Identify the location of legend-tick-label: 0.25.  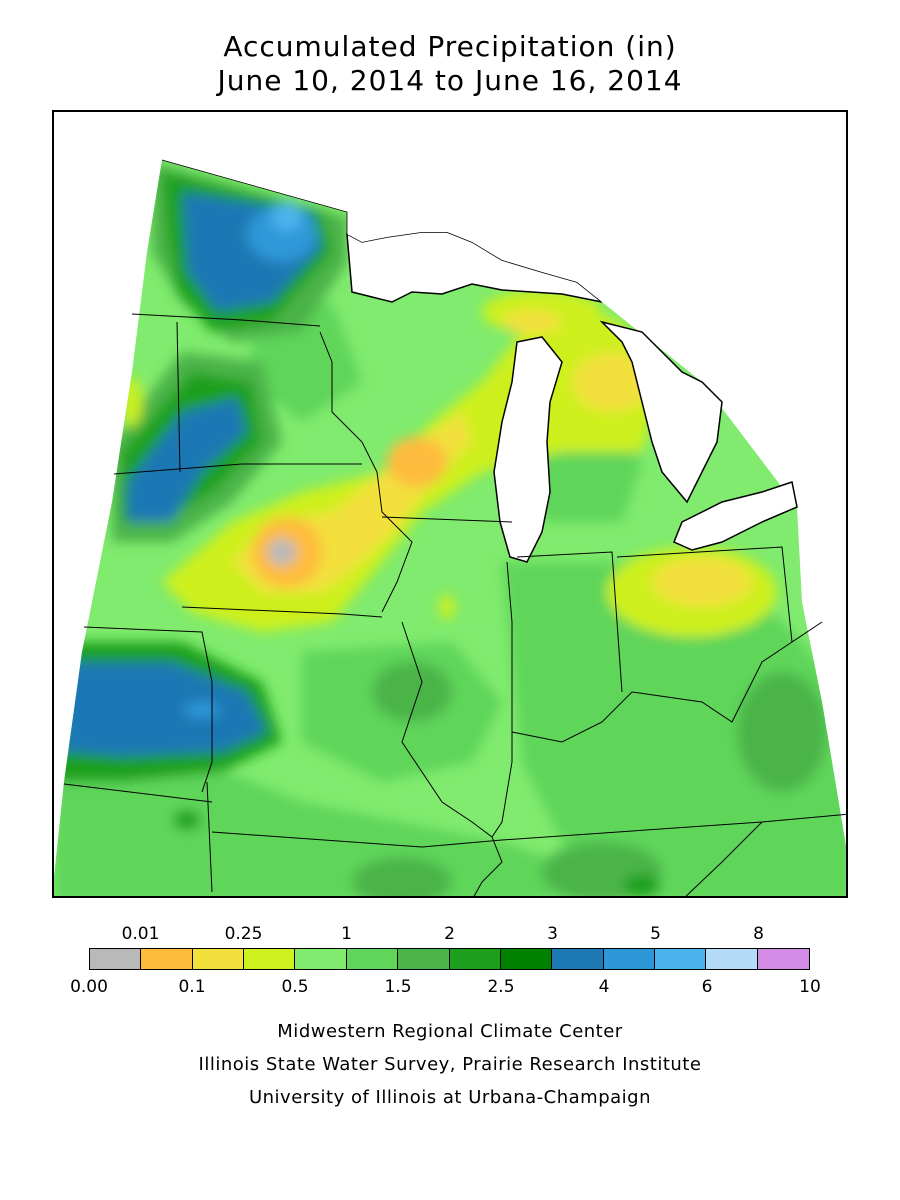
(243, 934).